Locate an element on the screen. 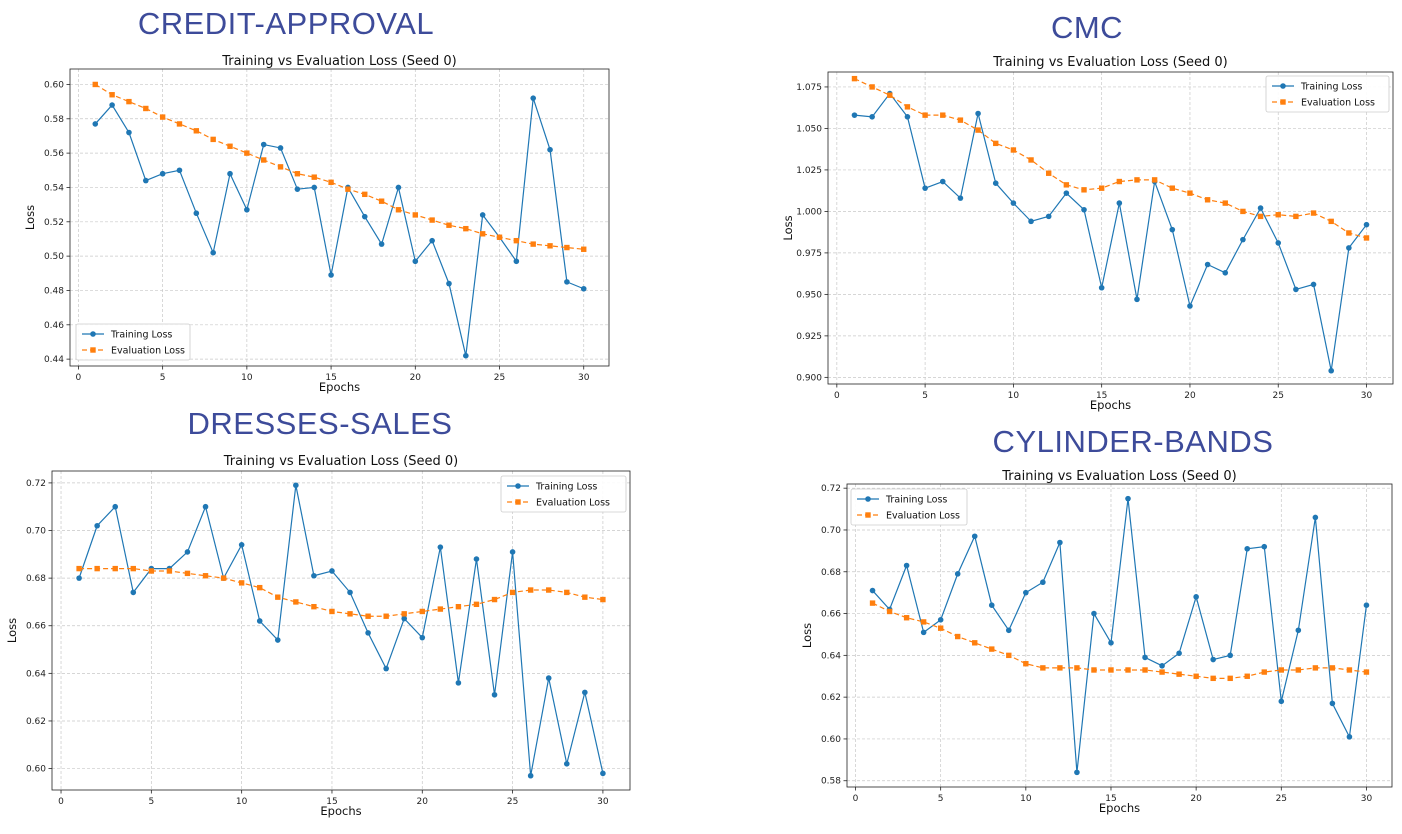  chart-heading: CMC is located at coordinates (1087, 27).